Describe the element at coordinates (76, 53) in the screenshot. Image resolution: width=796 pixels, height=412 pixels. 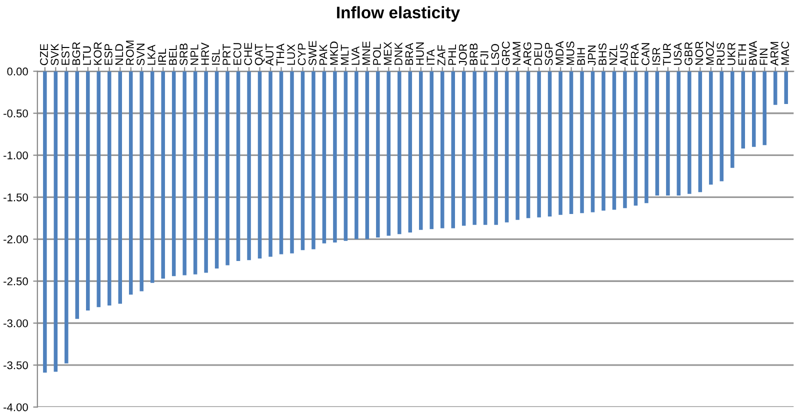
I see `x-tick-label: BGR` at that location.